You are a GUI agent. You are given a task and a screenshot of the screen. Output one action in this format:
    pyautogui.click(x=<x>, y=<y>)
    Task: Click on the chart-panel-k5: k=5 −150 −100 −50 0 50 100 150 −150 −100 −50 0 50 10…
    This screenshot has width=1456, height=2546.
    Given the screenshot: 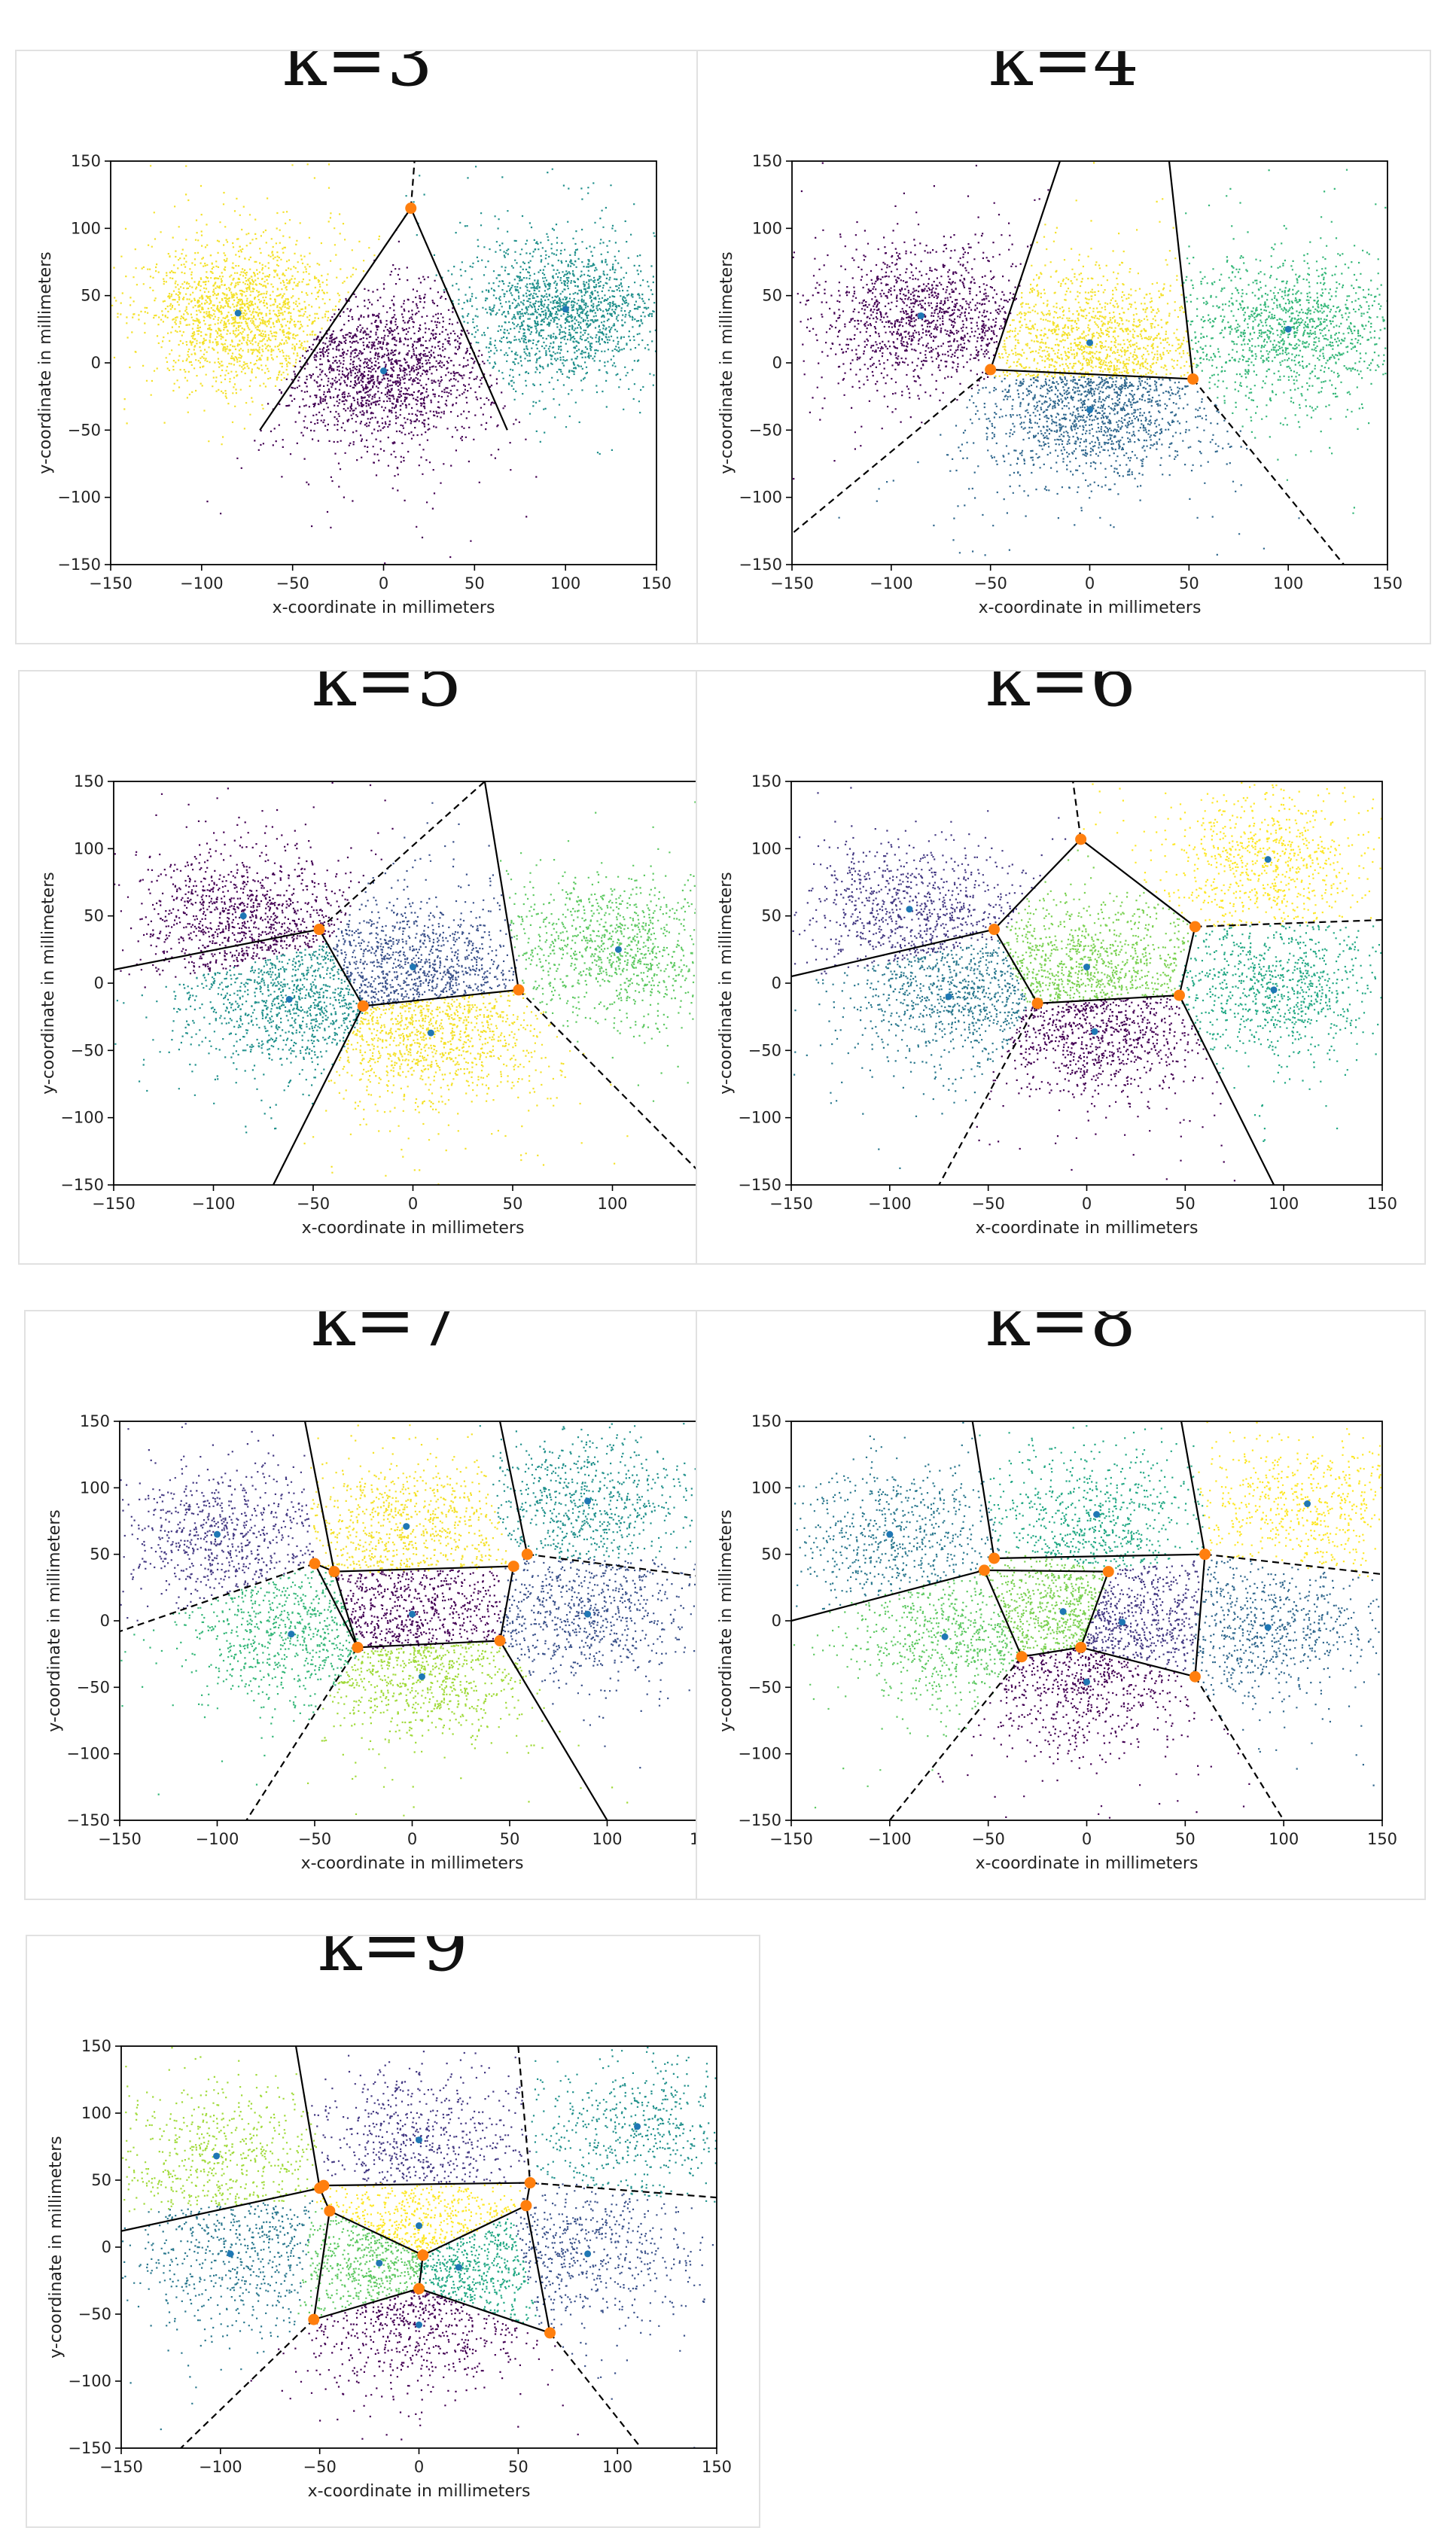 What is the action you would take?
    pyautogui.click(x=387, y=967)
    